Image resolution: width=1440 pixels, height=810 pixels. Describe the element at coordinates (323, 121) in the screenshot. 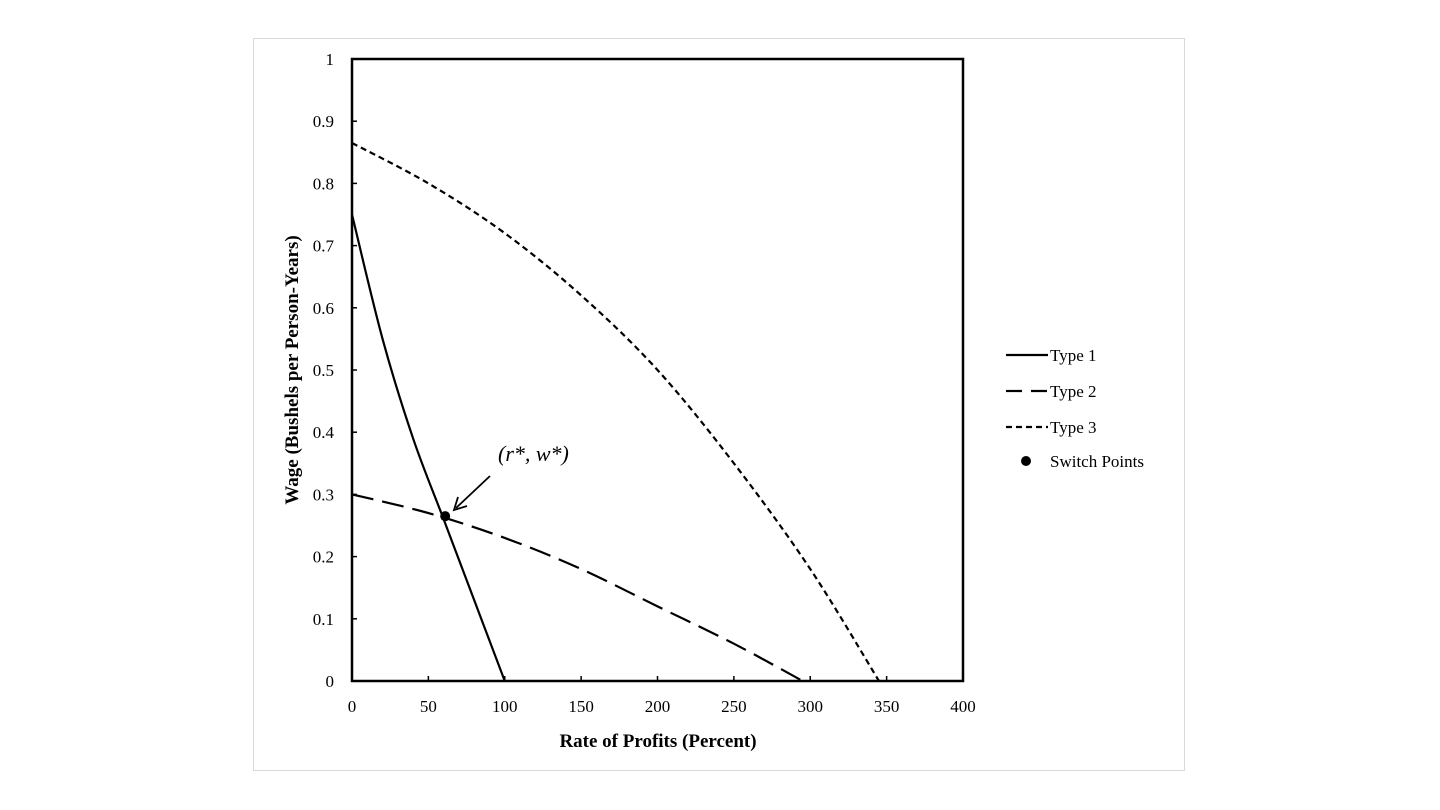

I see `y-tick-label: 0.9` at that location.